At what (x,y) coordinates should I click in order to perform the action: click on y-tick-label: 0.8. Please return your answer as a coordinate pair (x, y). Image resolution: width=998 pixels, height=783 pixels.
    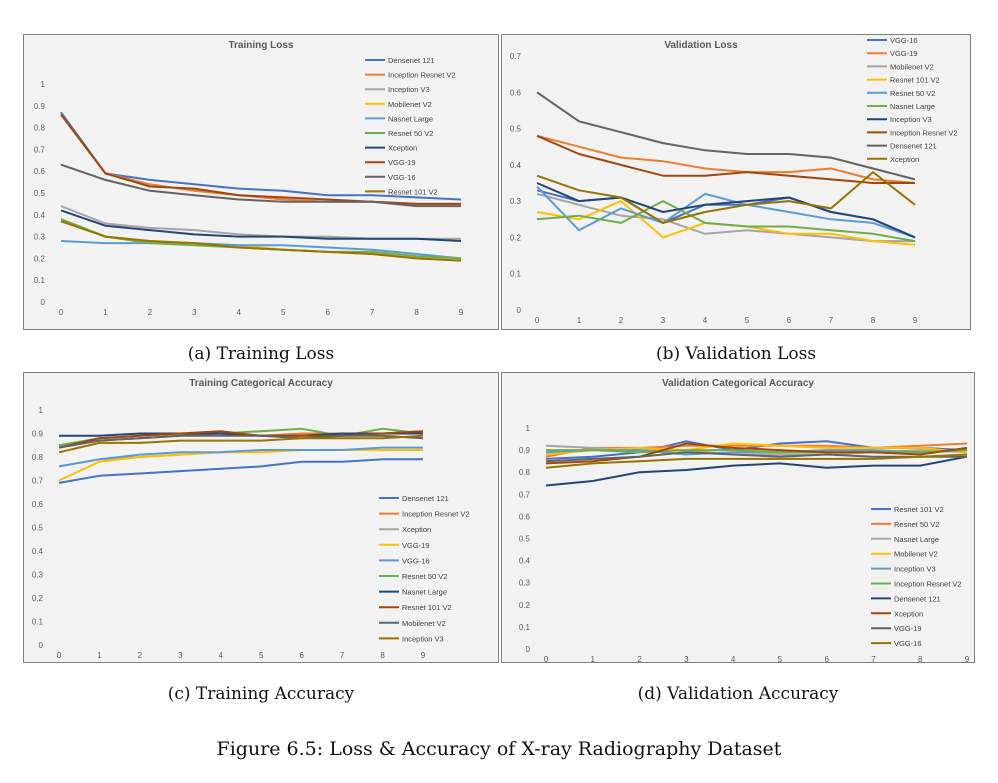
    Looking at the image, I should click on (525, 472).